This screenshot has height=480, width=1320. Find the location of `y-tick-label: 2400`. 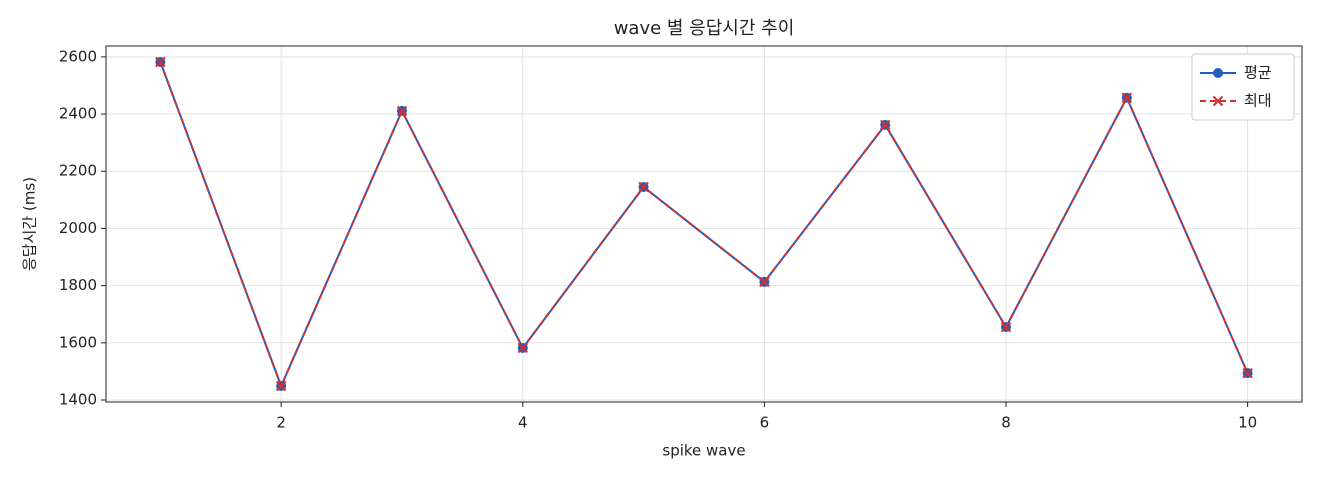

y-tick-label: 2400 is located at coordinates (78, 114).